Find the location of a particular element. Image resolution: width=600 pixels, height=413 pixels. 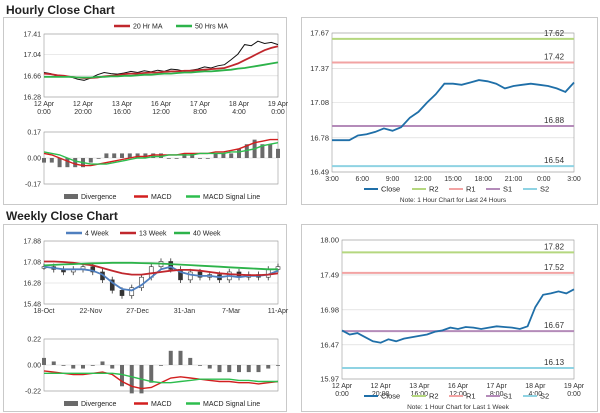

legend-label: R1 is located at coordinates (471, 396).